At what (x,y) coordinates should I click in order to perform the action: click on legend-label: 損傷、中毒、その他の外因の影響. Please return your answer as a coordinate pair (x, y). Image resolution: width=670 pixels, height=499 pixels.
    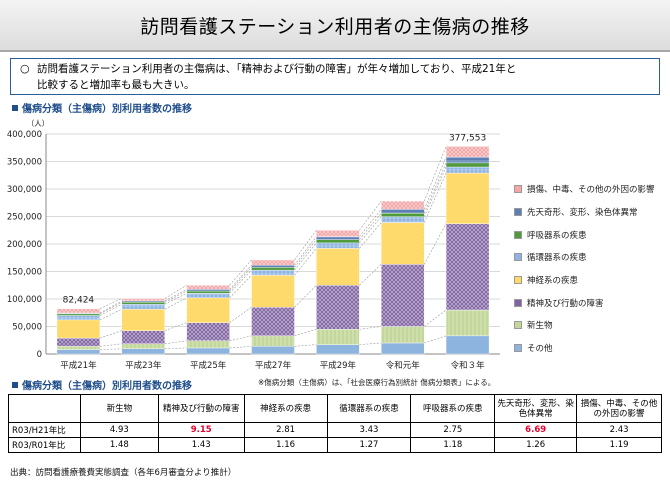
    Looking at the image, I should click on (591, 190).